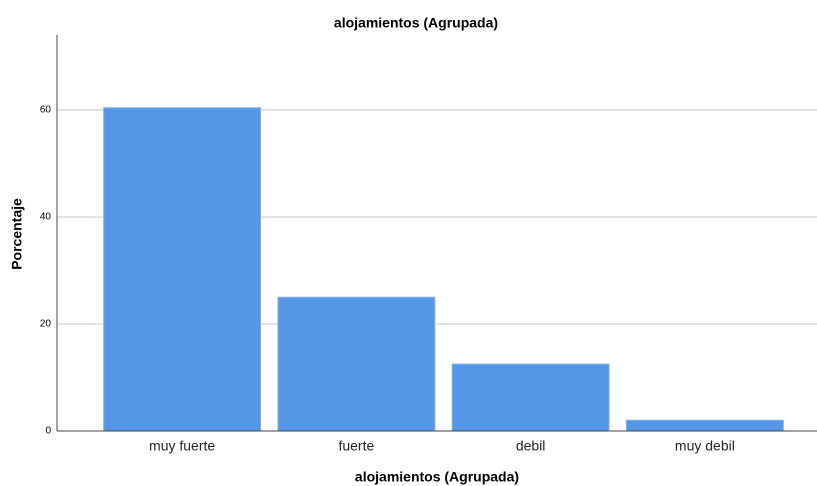 The height and width of the screenshot is (486, 817). What do you see at coordinates (46, 324) in the screenshot?
I see `y-tick-label: 20` at bounding box center [46, 324].